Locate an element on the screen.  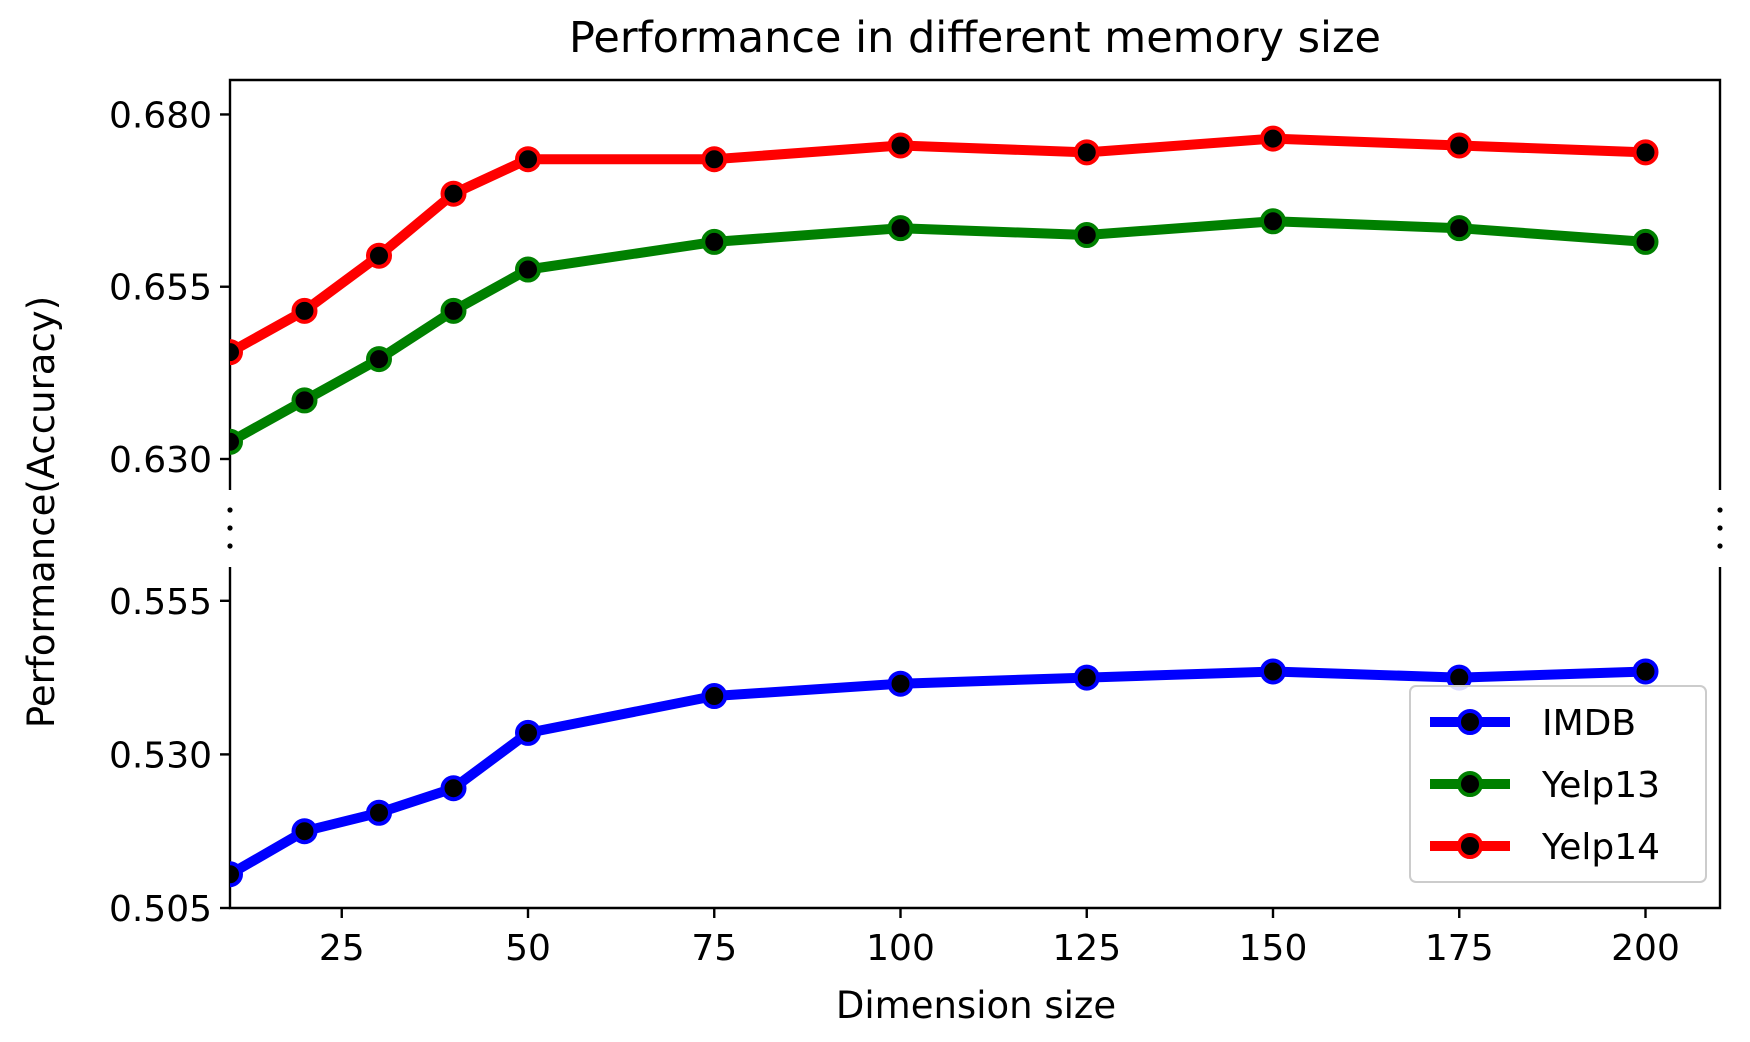
legend-marker-yelp13 is located at coordinates (1470, 784).